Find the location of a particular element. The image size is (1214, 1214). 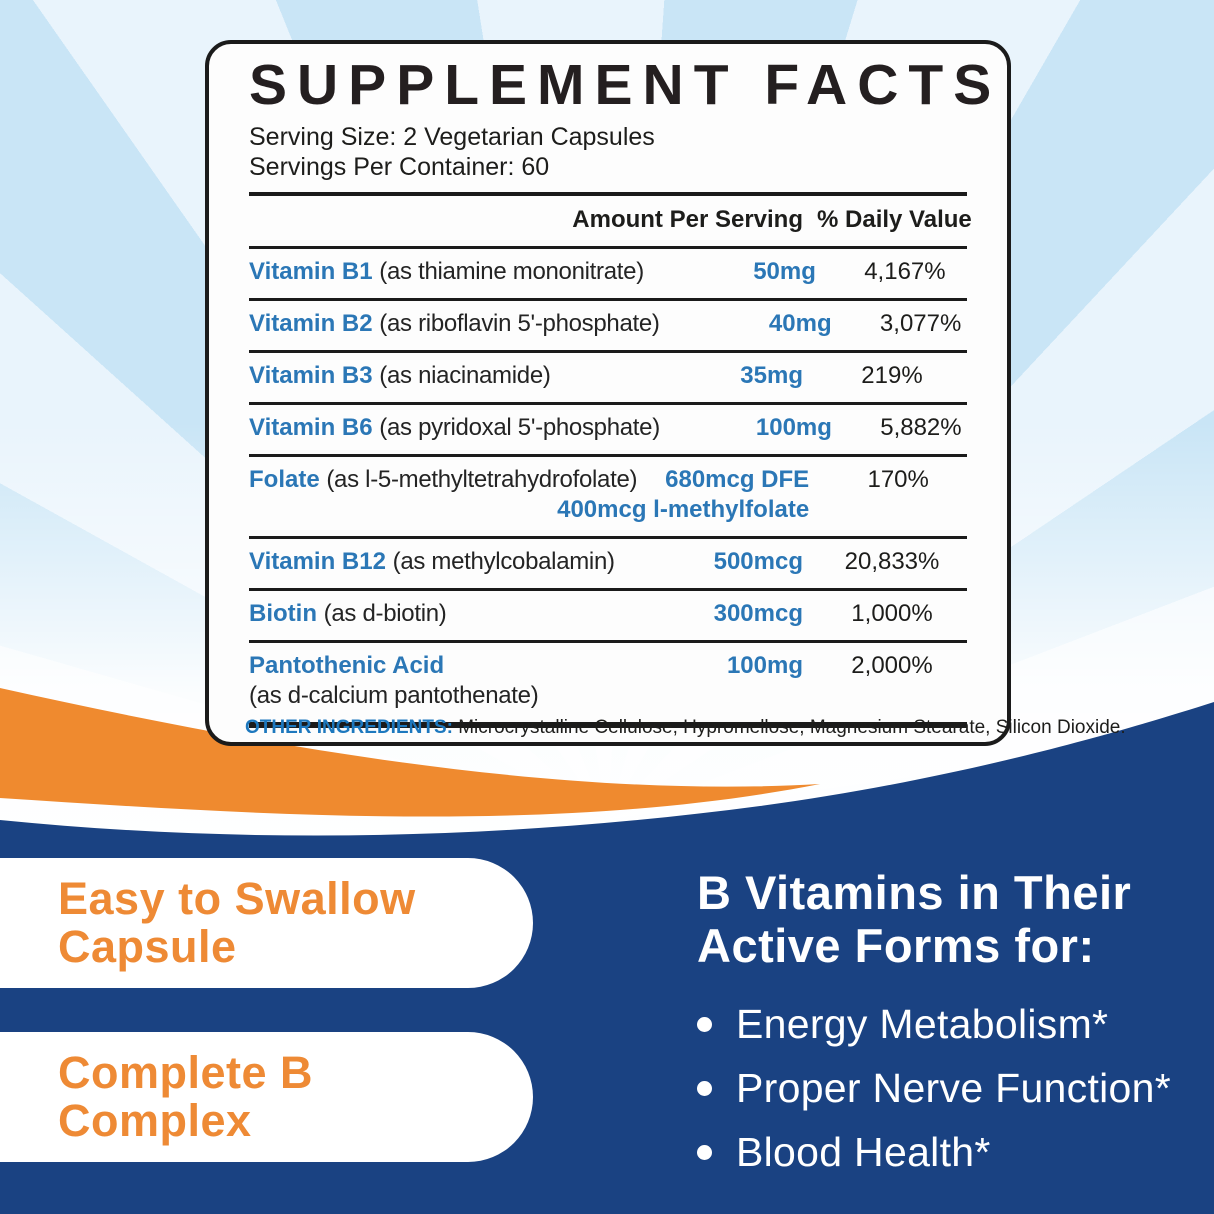

benefit-item-energy-metabolism: Energy Metabolism* is located at coordinates (952, 1024).